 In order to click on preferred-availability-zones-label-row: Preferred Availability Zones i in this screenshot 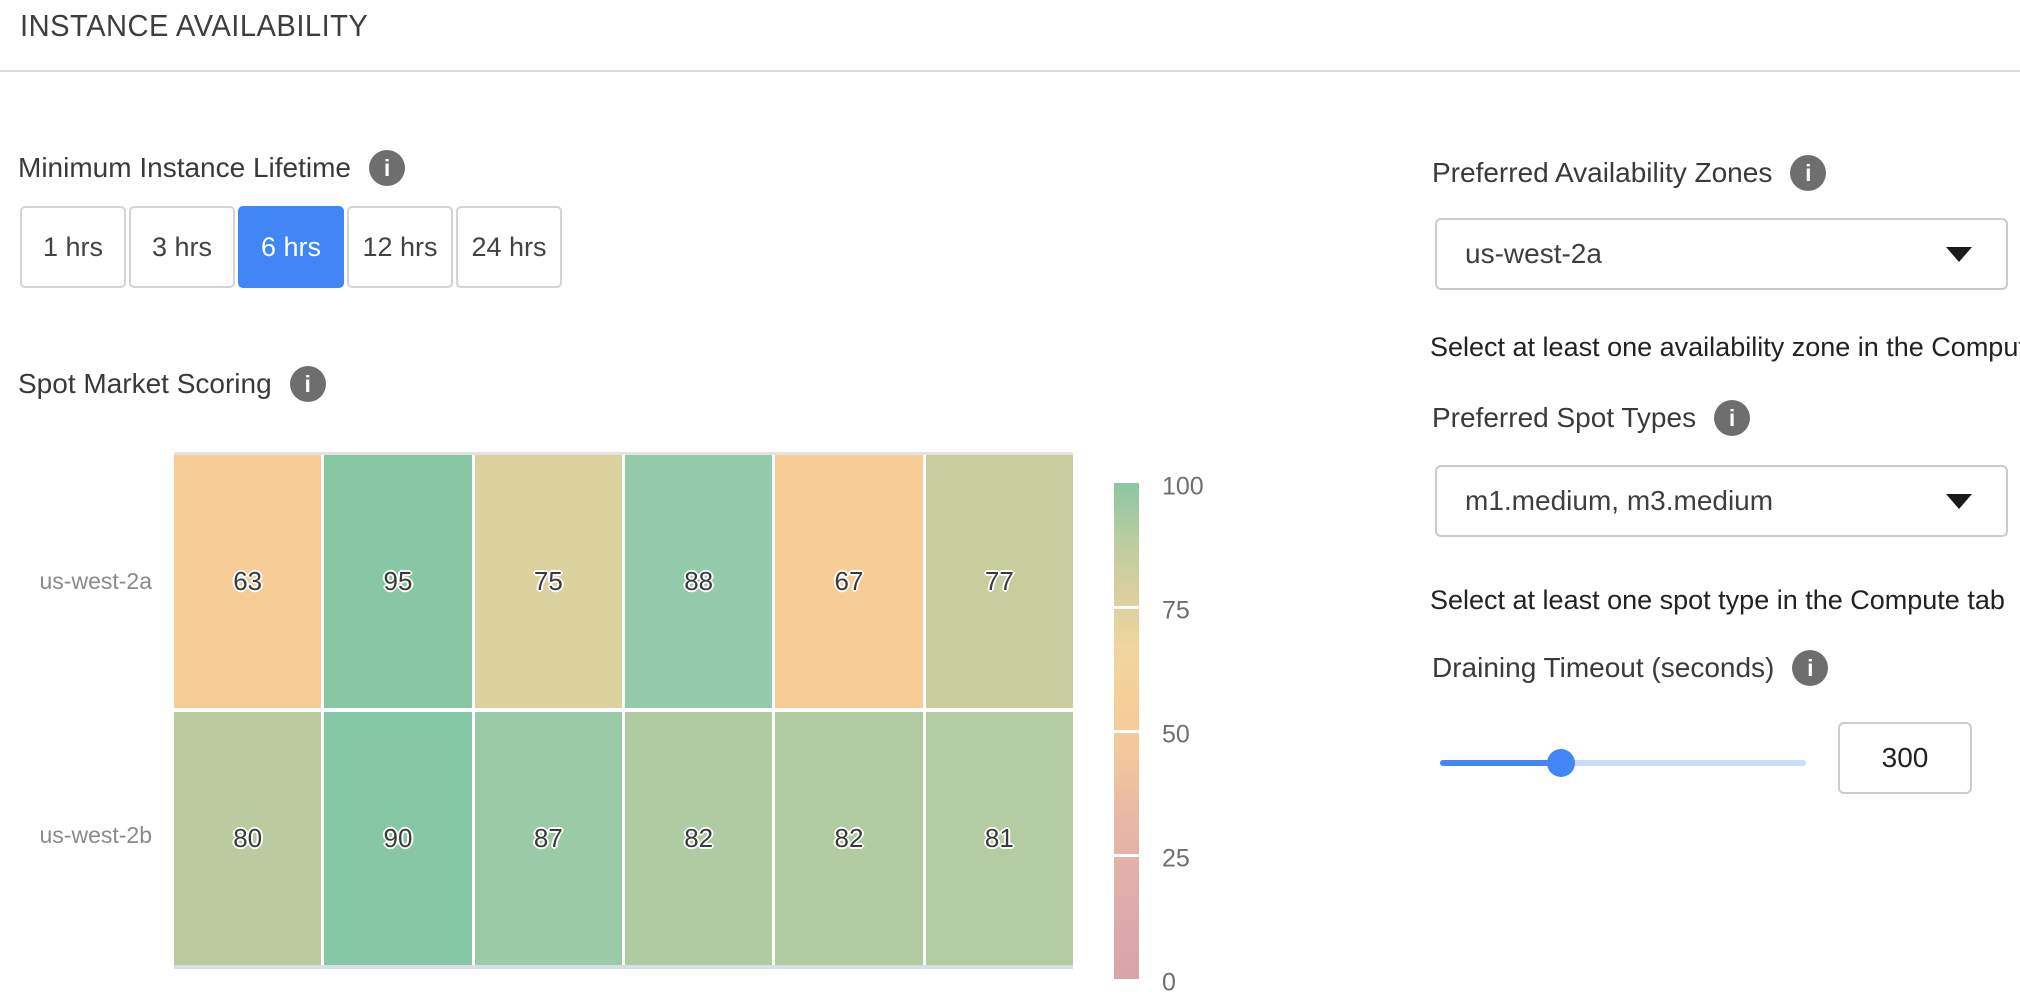, I will do `click(1629, 173)`.